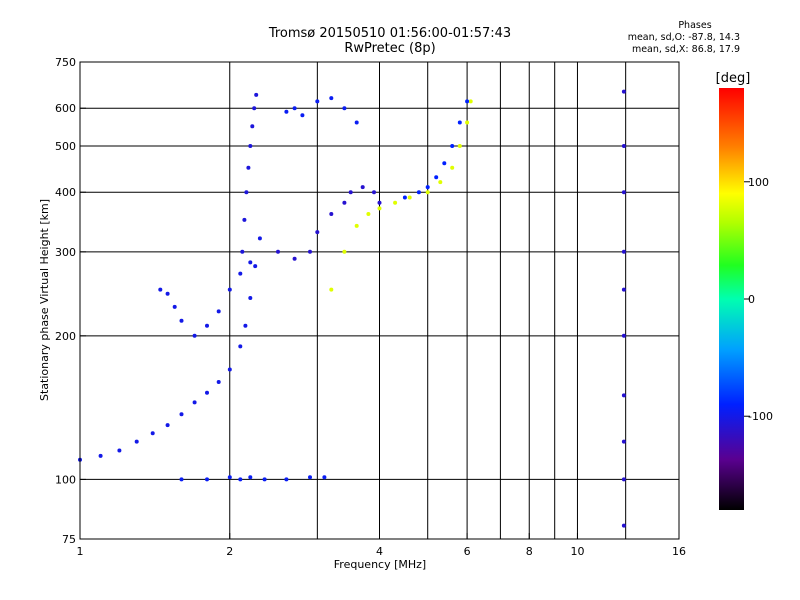 The image size is (800, 600). What do you see at coordinates (679, 551) in the screenshot?
I see `x-tick-label: 16` at bounding box center [679, 551].